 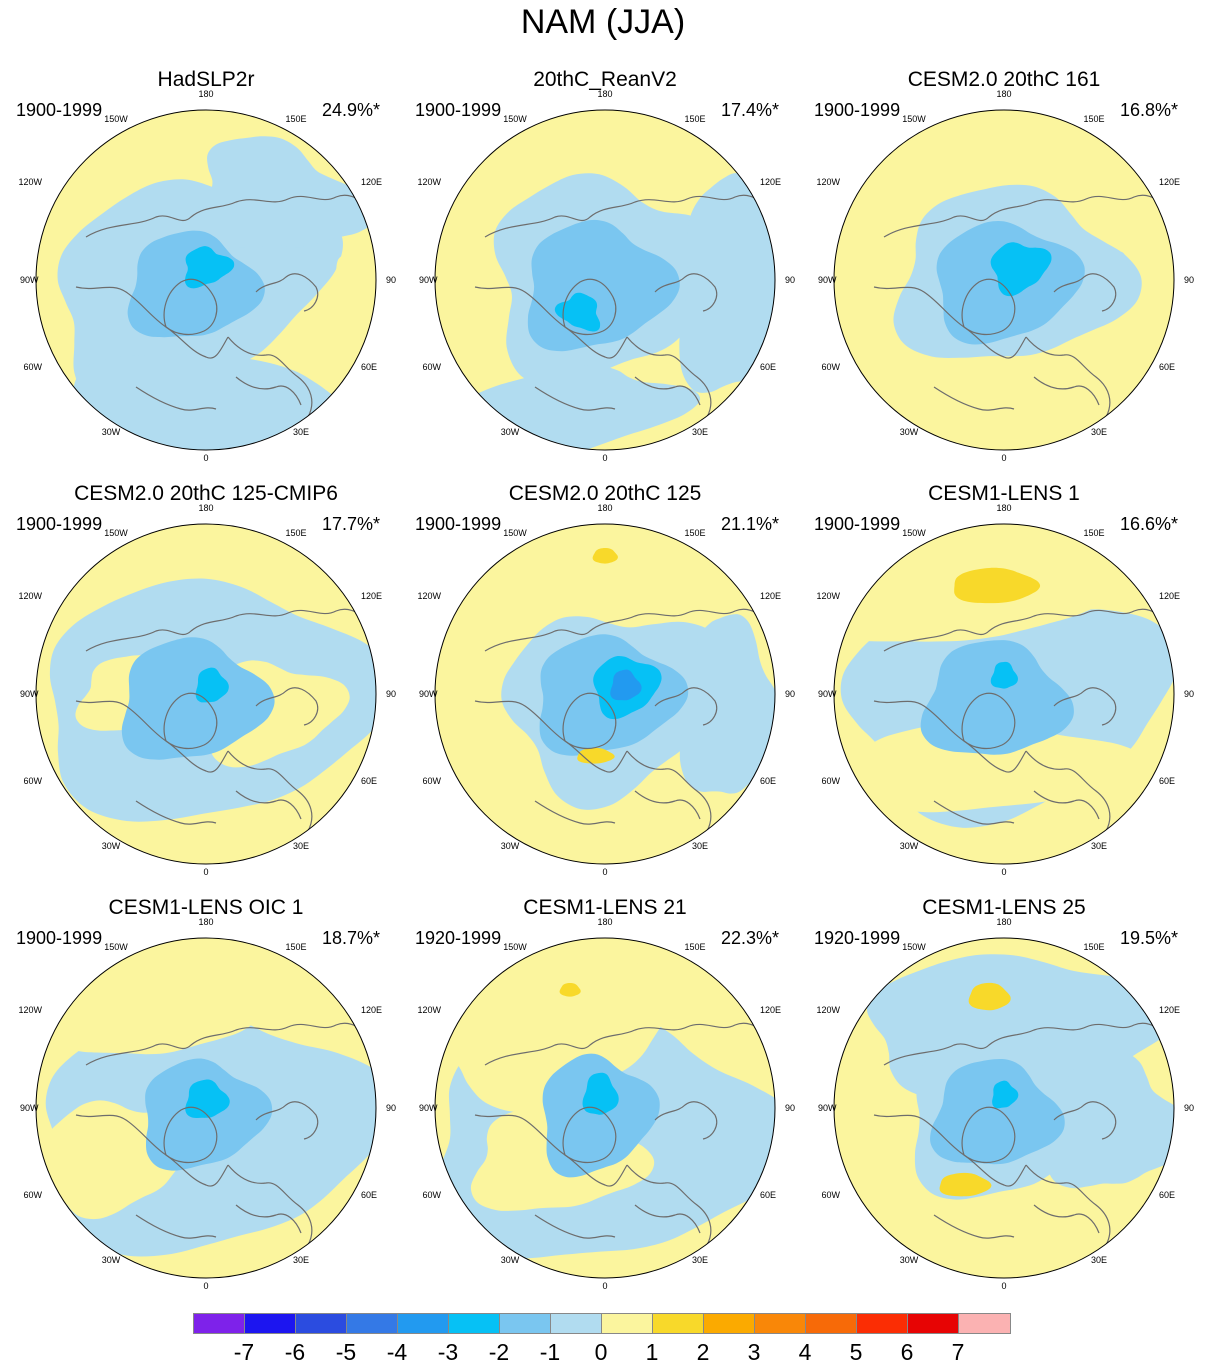 What do you see at coordinates (1004, 493) in the screenshot?
I see `panel-title: CESM1-LENS 1` at bounding box center [1004, 493].